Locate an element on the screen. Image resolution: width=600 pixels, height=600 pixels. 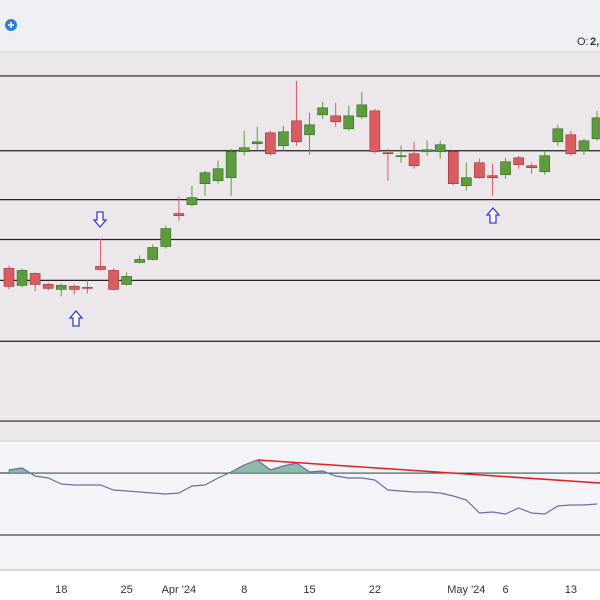
x-tick-label: 18 is located at coordinates (61, 590).